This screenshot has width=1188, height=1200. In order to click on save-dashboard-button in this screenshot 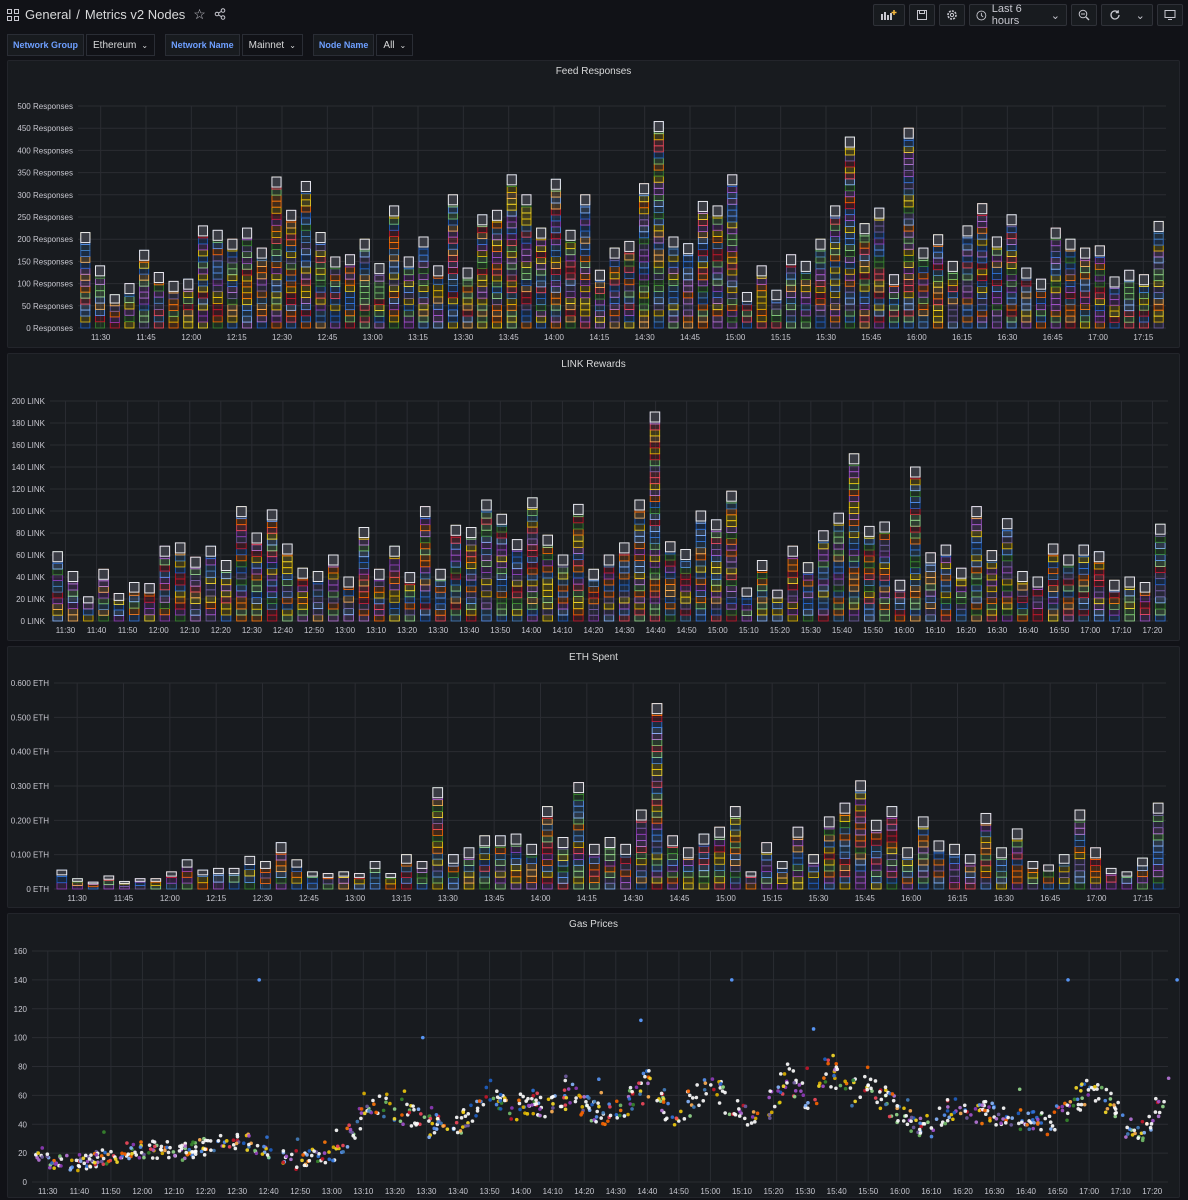, I will do `click(922, 15)`.